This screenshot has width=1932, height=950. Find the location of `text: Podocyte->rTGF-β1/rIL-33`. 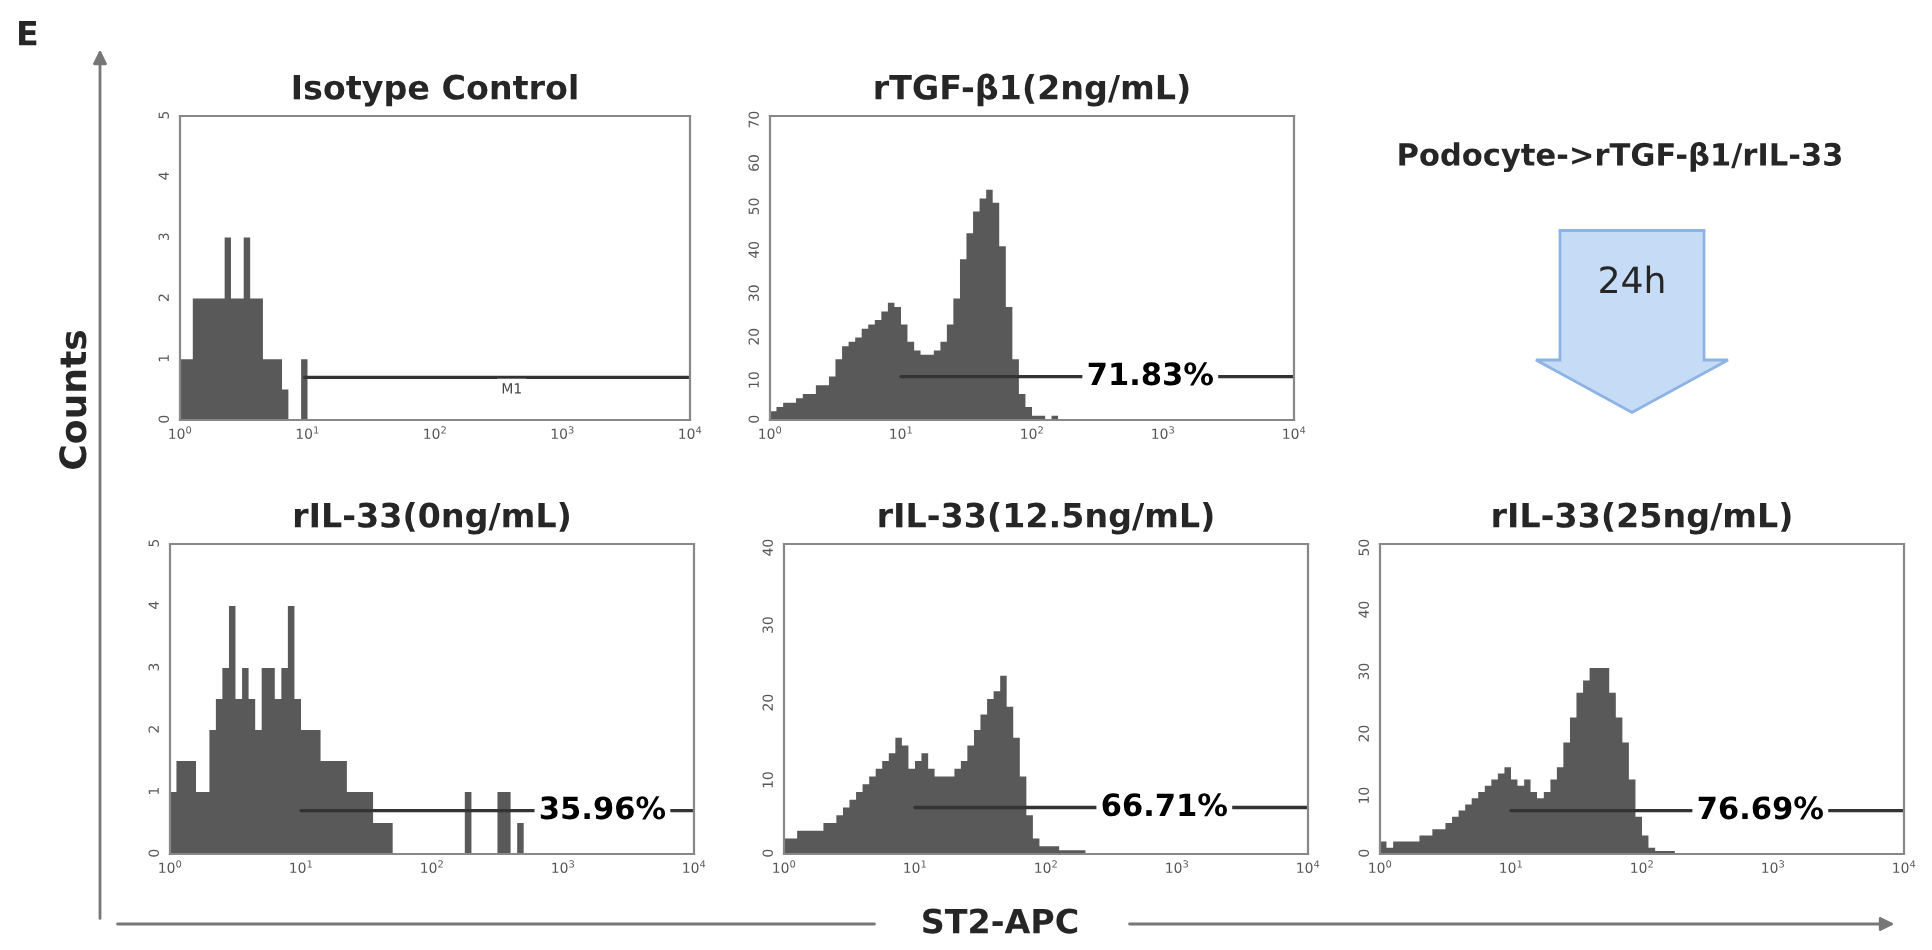

text: Podocyte->rTGF-β1/rIL-33 is located at coordinates (1620, 157).